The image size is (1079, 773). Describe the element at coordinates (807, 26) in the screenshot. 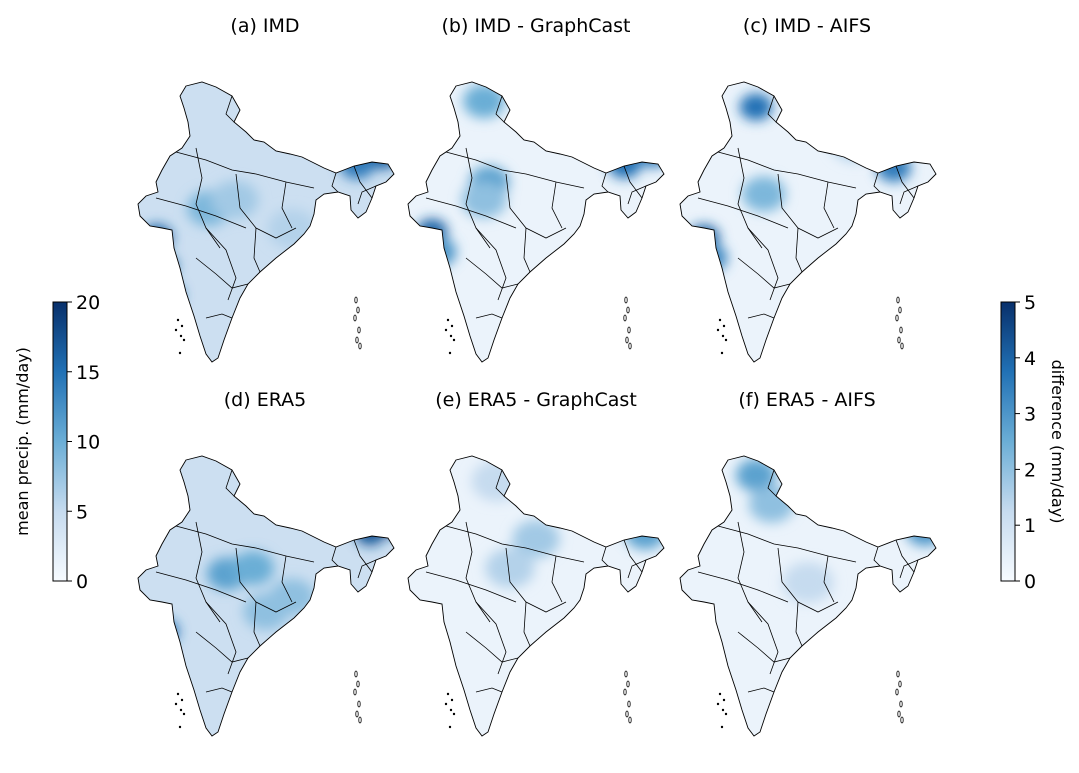

I see `panel-title-c: (c) IMD - AIFS` at that location.